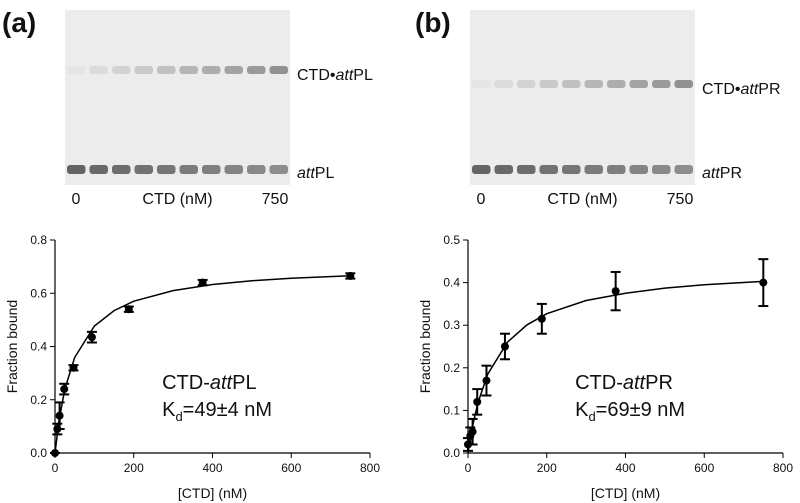  Describe the element at coordinates (217, 411) in the screenshot. I see `kd-label: Kd=49±4 nM` at that location.